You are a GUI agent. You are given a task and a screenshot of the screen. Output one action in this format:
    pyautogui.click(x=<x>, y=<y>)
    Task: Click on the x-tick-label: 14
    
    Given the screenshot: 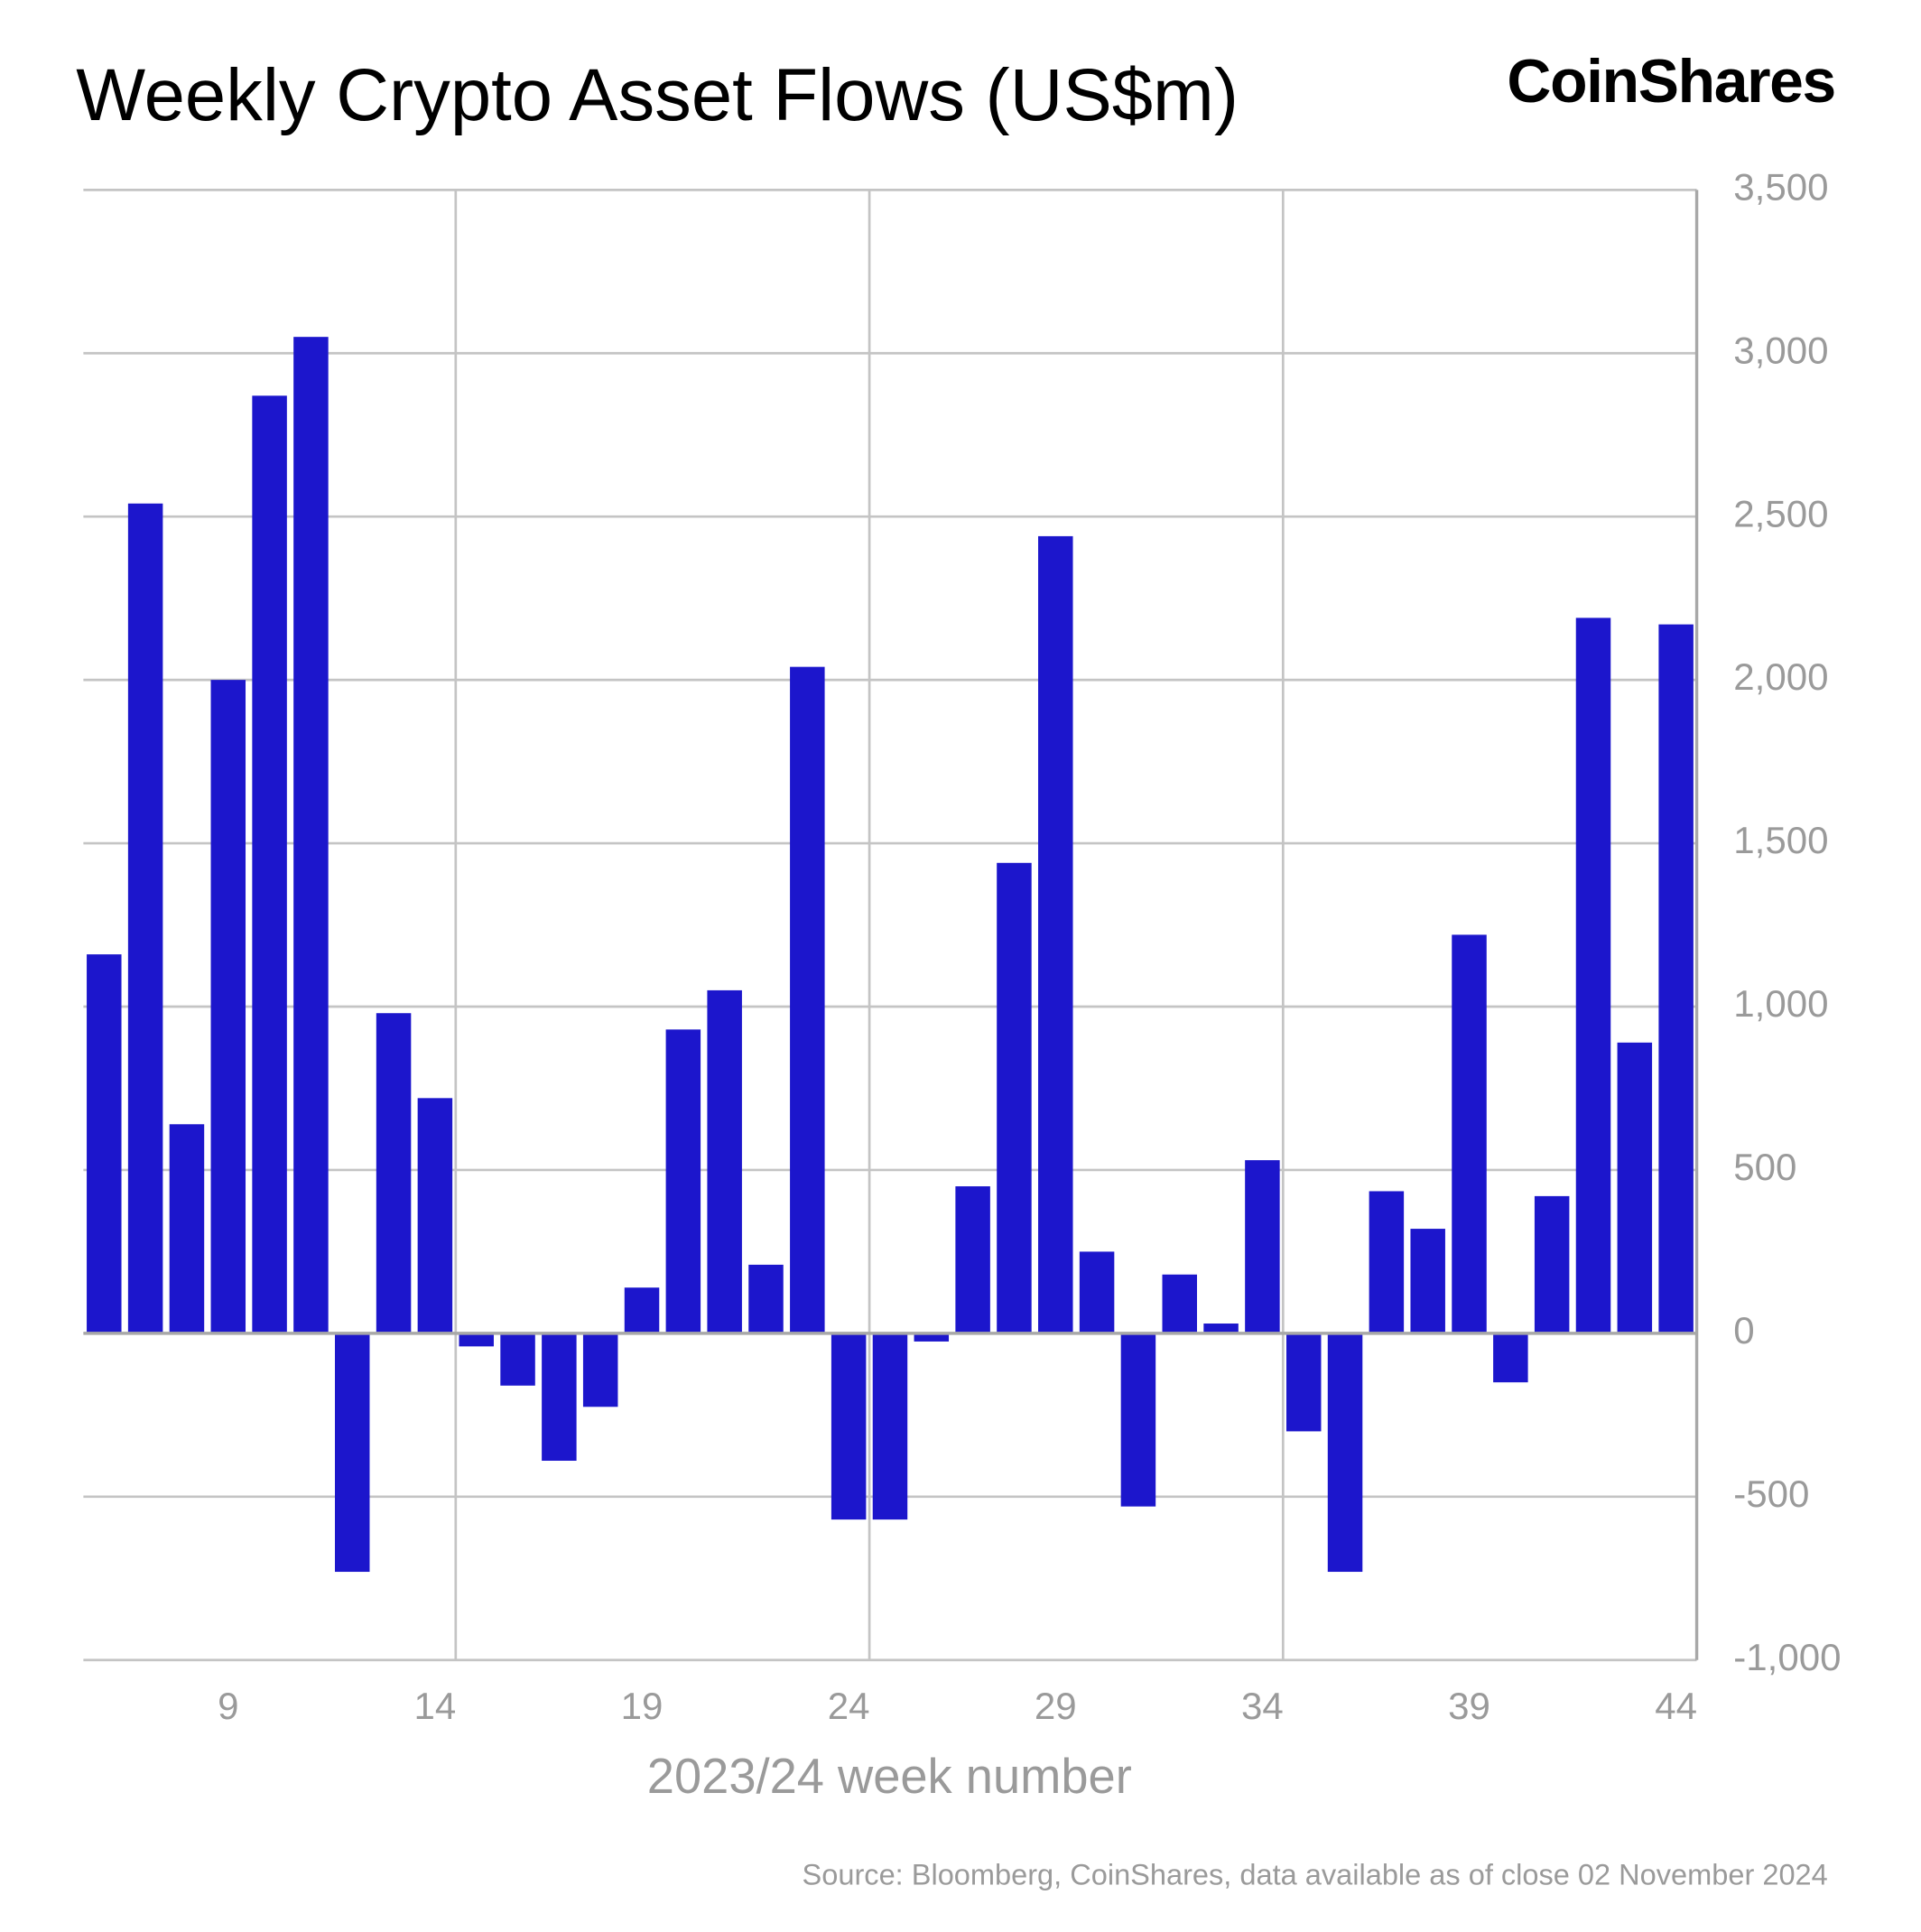 What is the action you would take?
    pyautogui.click(x=435, y=1706)
    